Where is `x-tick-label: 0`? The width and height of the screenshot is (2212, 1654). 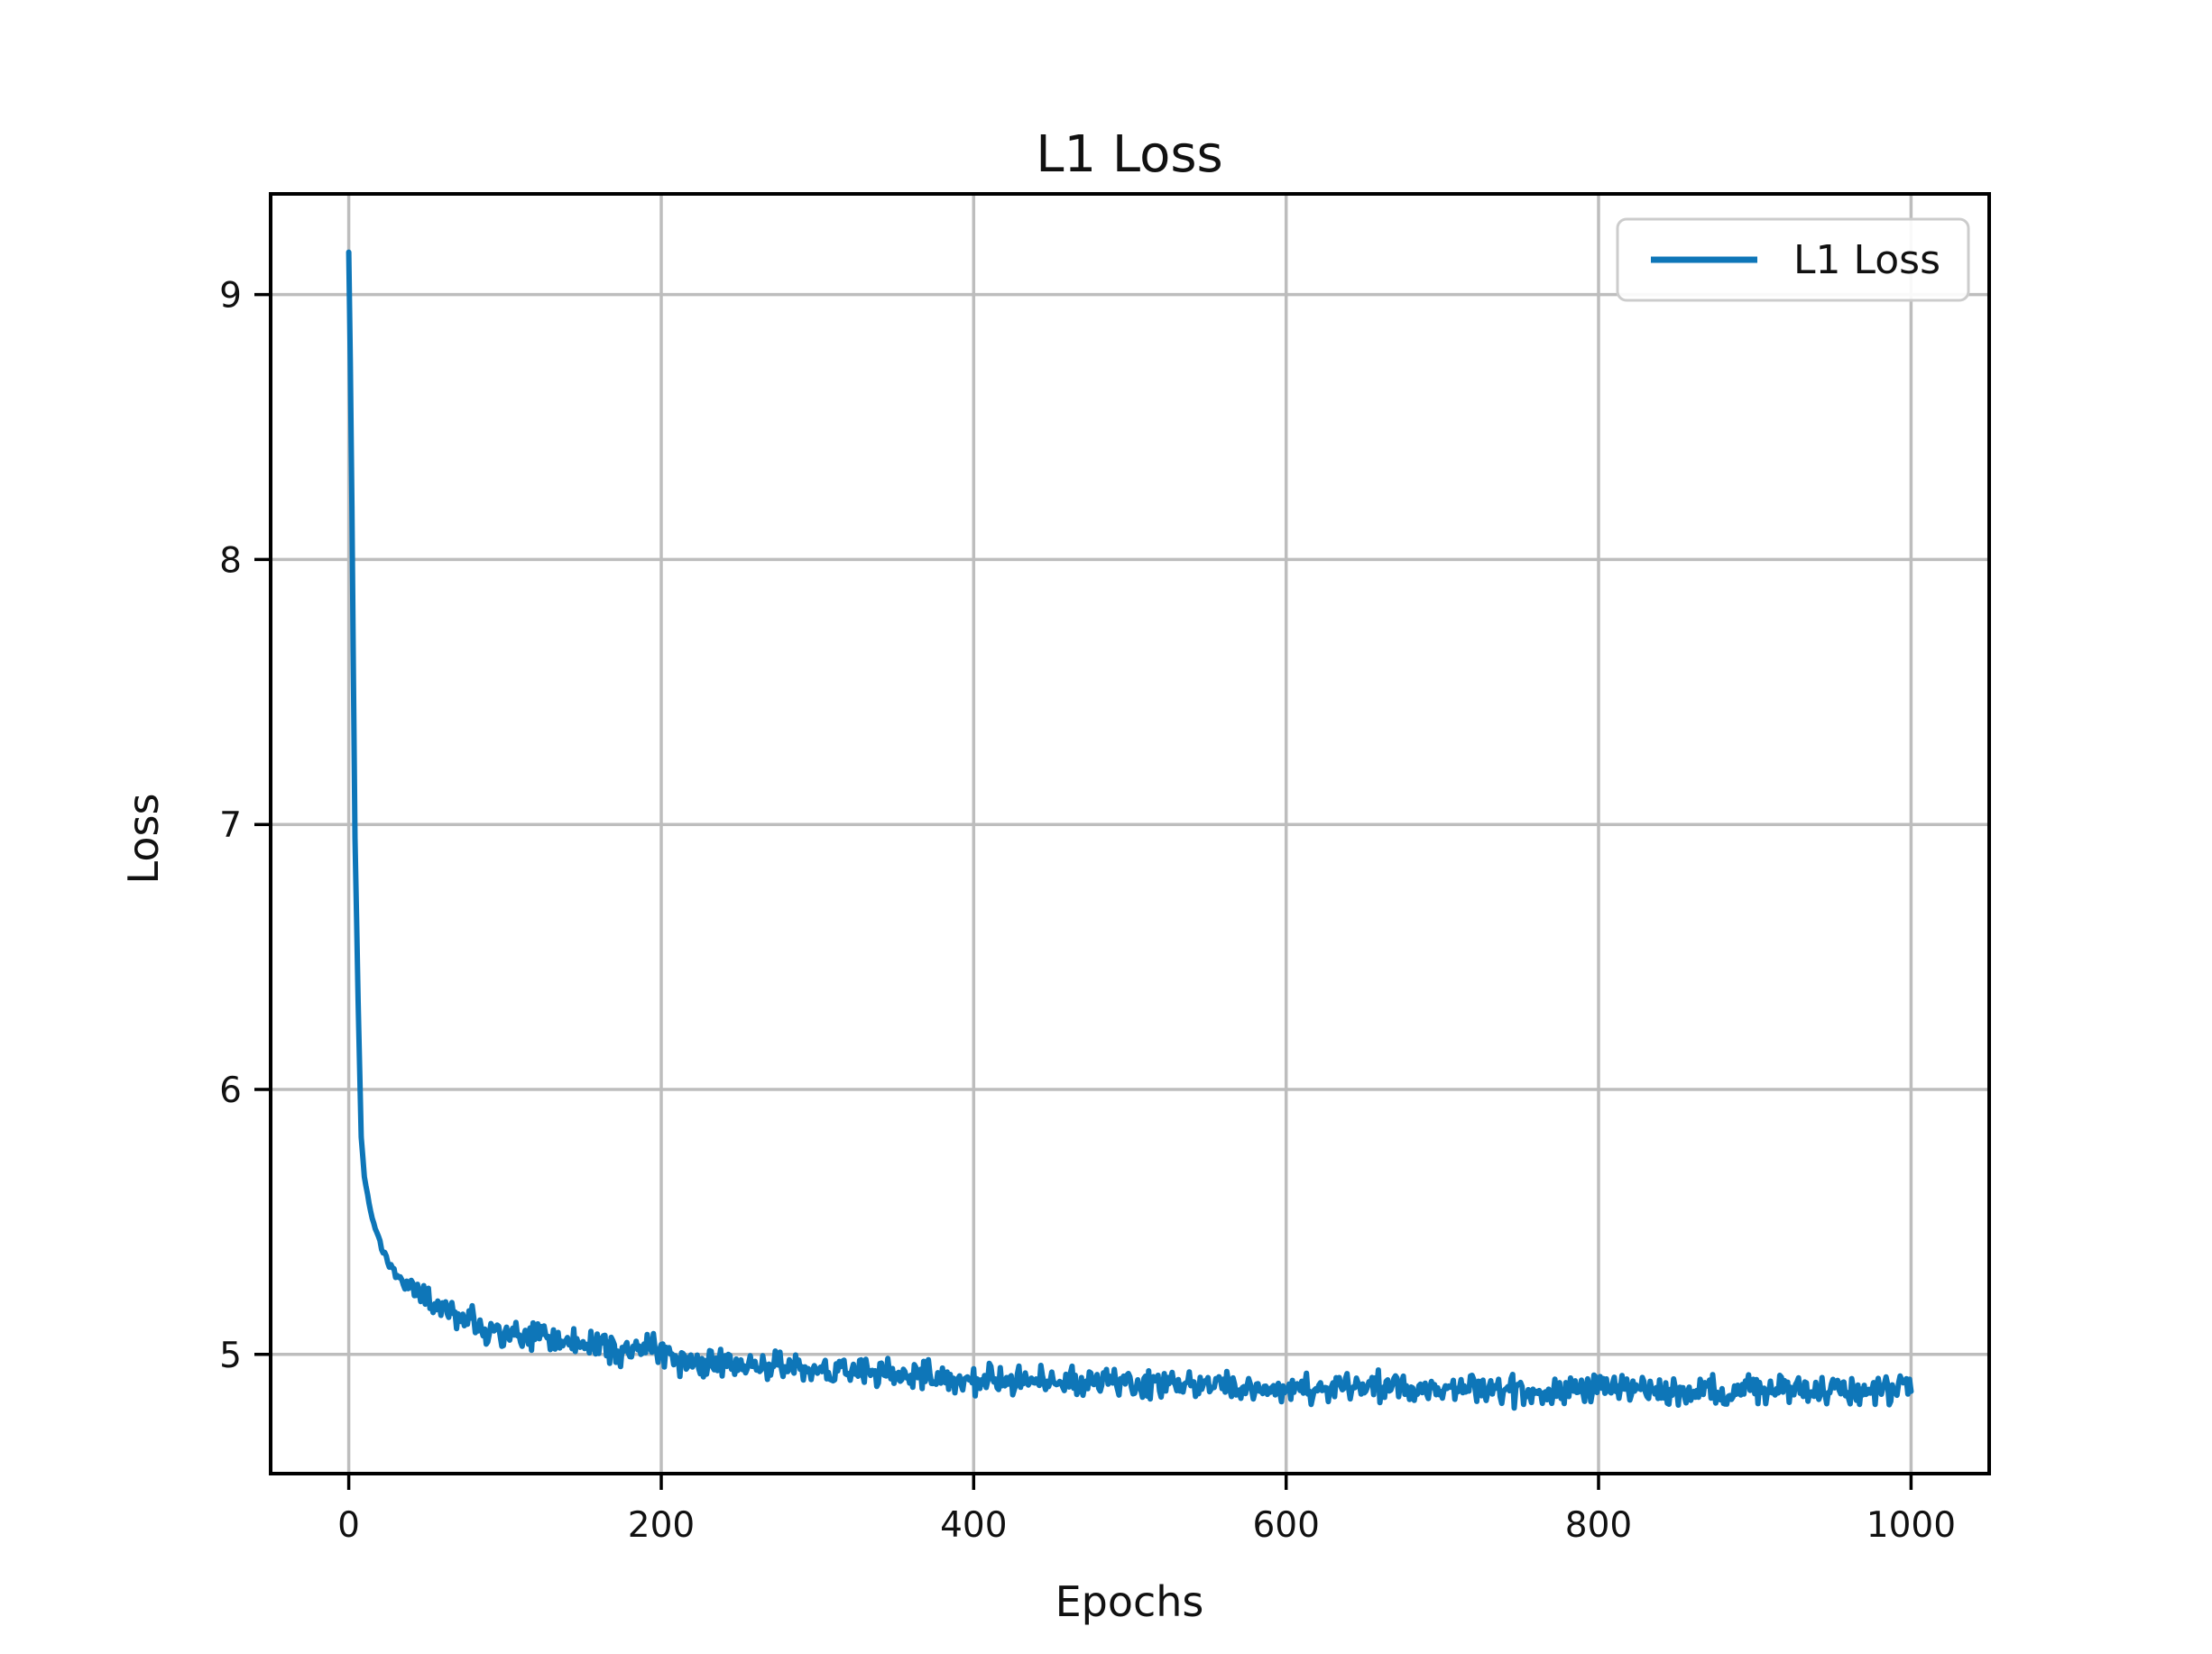 x-tick-label: 0 is located at coordinates (348, 1526).